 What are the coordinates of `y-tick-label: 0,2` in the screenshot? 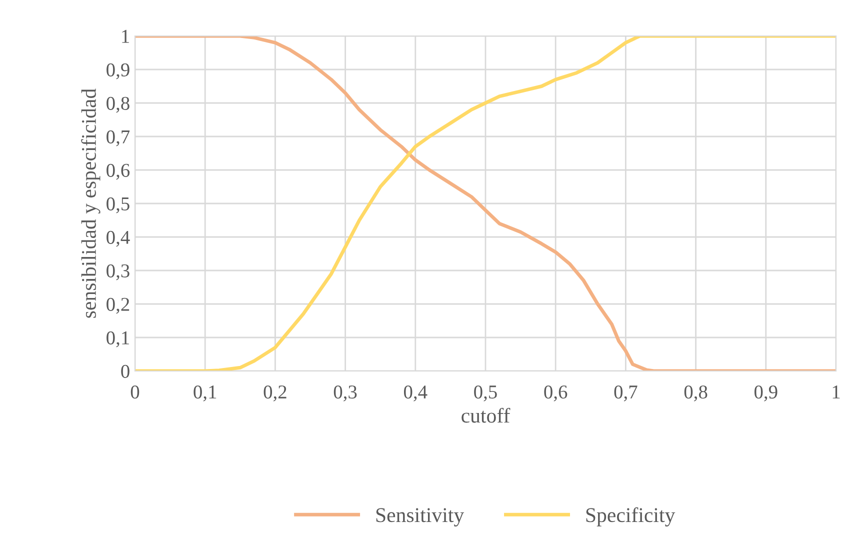 It's located at (118, 306).